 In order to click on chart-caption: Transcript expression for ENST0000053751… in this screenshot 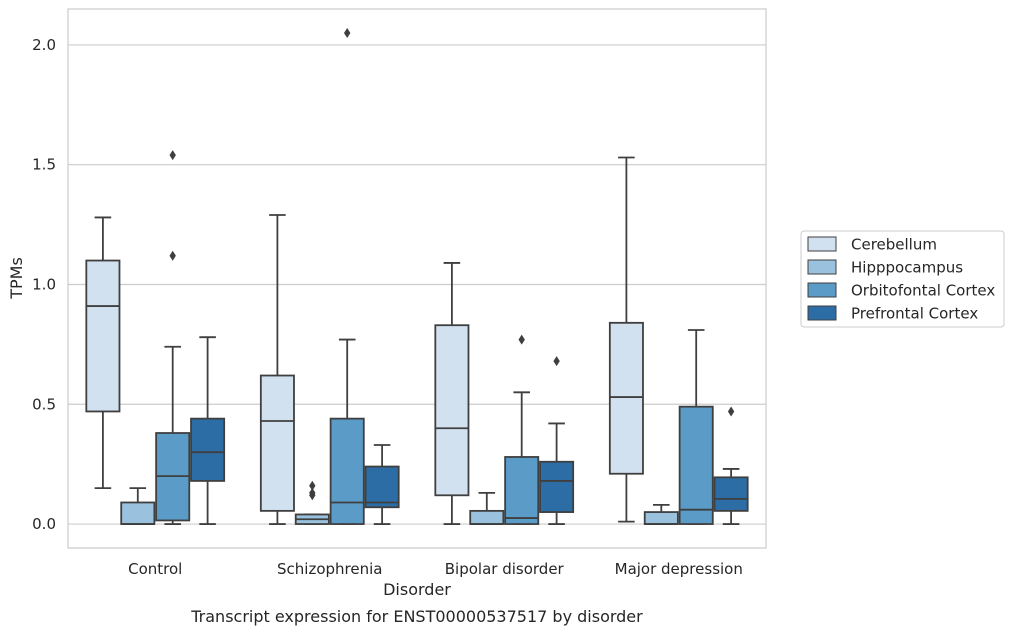, I will do `click(416, 616)`.